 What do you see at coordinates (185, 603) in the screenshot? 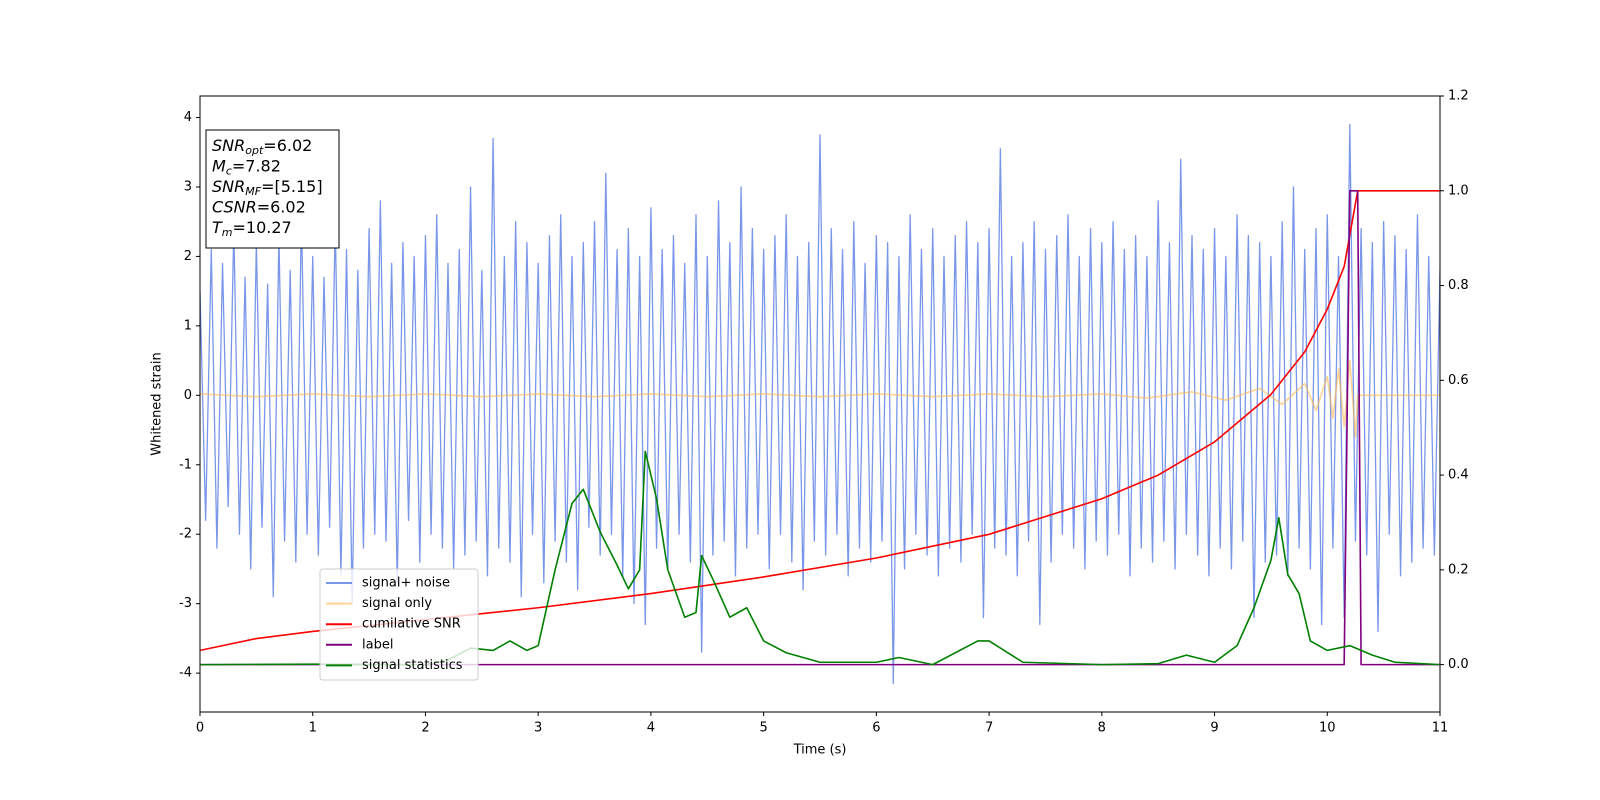
I see `y-tick-label: -3` at bounding box center [185, 603].